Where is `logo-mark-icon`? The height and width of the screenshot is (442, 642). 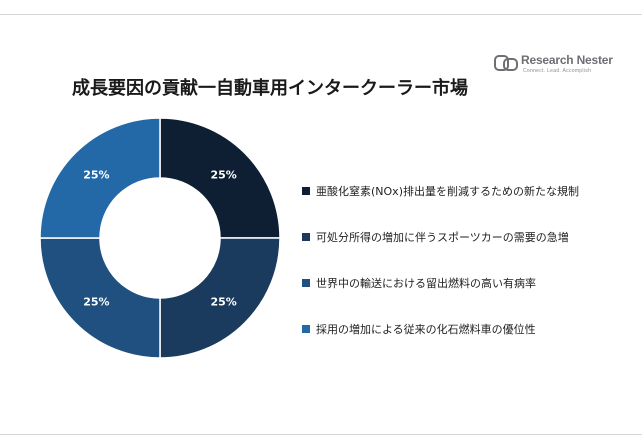 logo-mark-icon is located at coordinates (506, 63).